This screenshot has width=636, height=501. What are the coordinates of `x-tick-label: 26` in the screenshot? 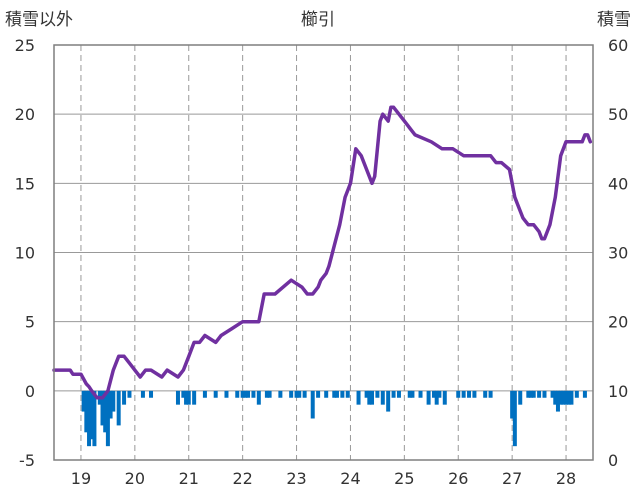 It's located at (458, 478).